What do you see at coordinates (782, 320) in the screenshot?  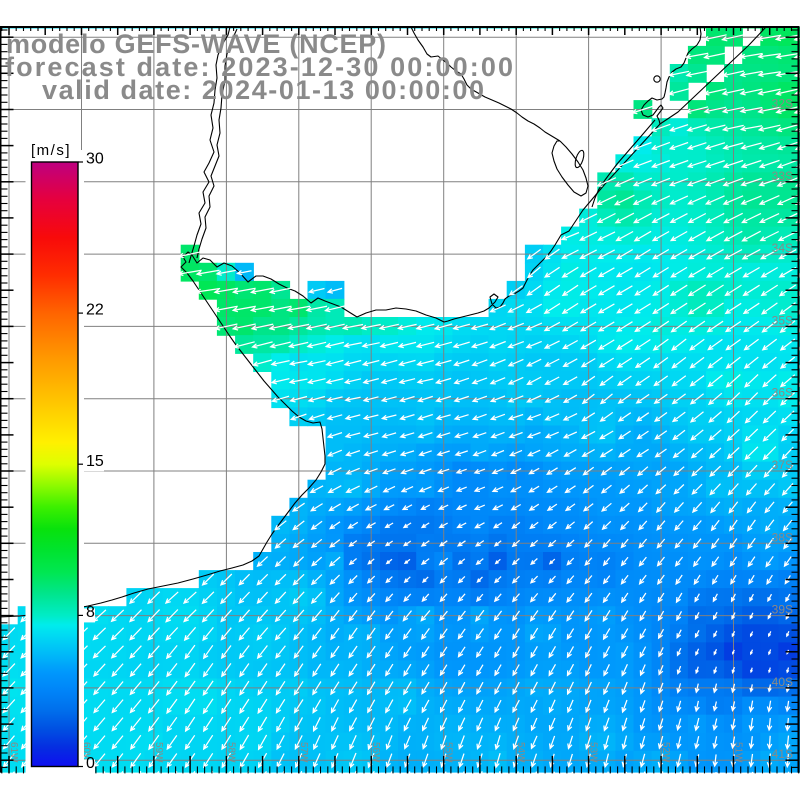 I see `svg-text: 35S` at bounding box center [782, 320].